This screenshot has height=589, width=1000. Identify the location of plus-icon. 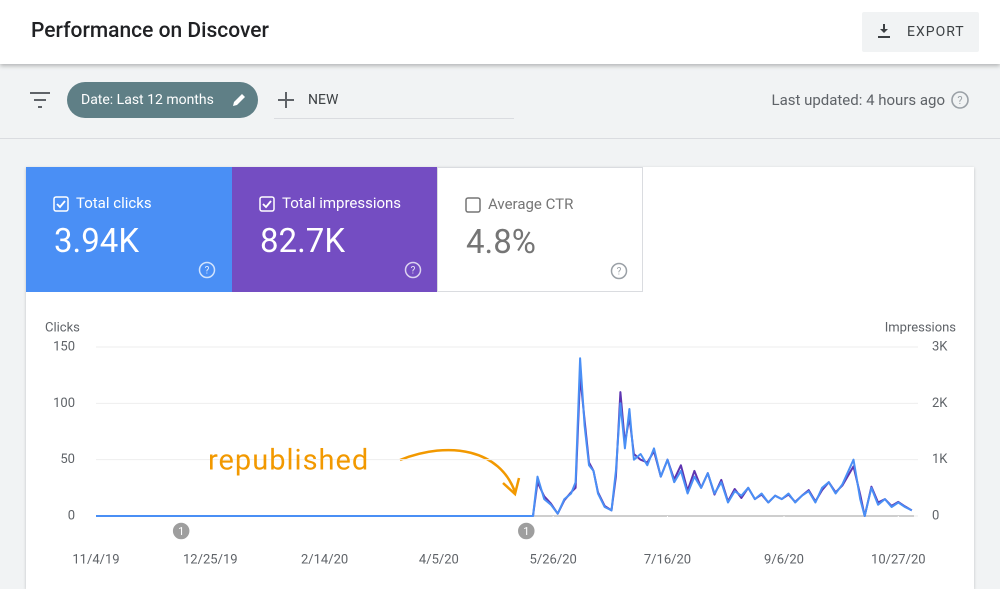
(286, 100).